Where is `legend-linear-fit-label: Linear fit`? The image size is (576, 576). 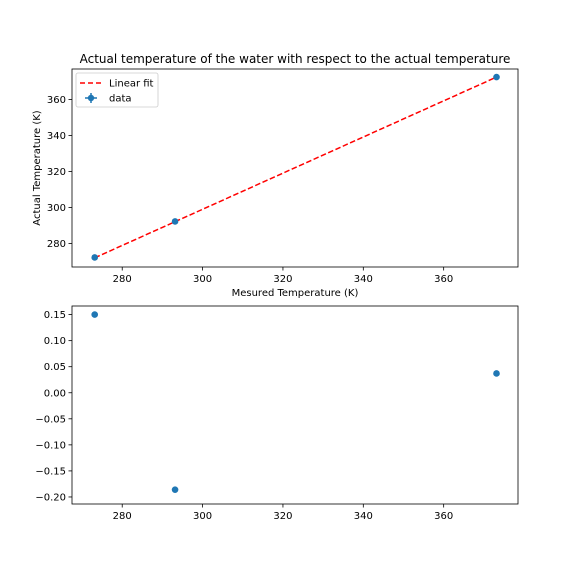
legend-linear-fit-label: Linear fit is located at coordinates (131, 84).